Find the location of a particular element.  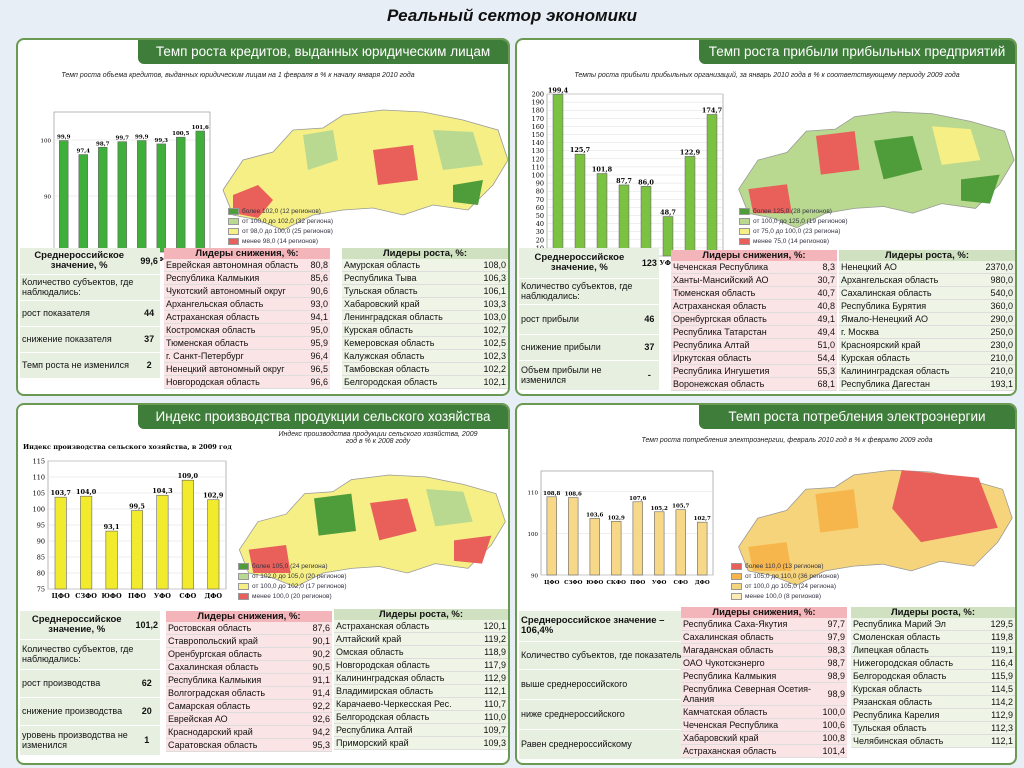

region-value: 250,0 is located at coordinates (995, 332).